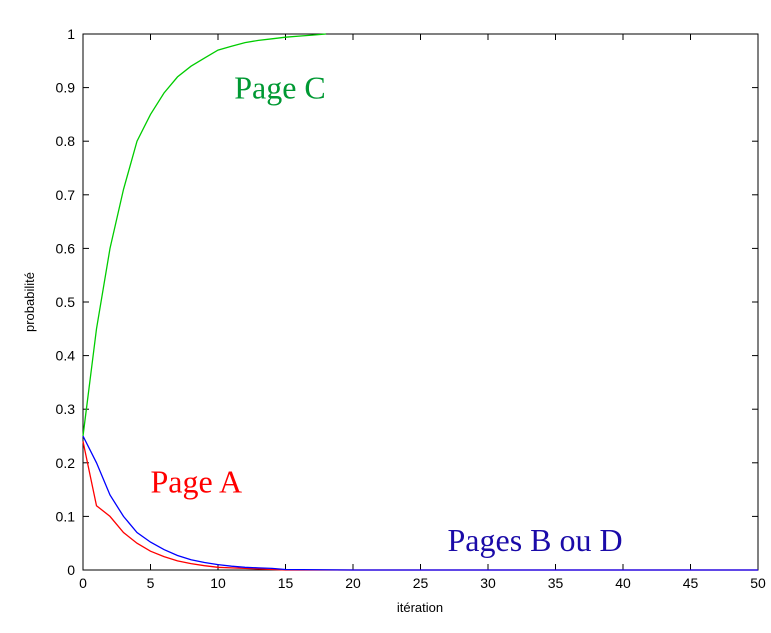  I want to click on x-tick-label: 50, so click(758, 583).